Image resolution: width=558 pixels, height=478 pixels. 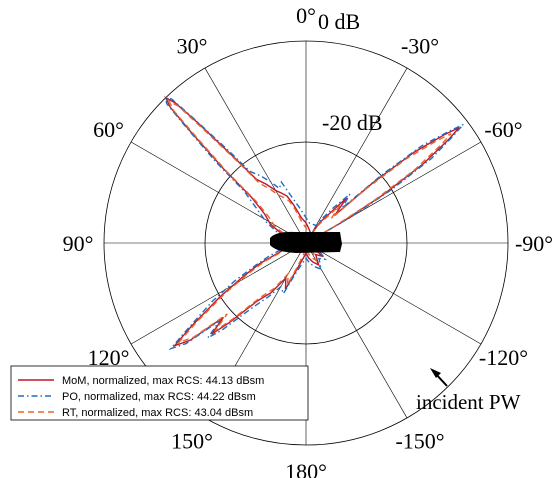 I want to click on radial-label-inner: -20 dB, so click(x=352, y=122).